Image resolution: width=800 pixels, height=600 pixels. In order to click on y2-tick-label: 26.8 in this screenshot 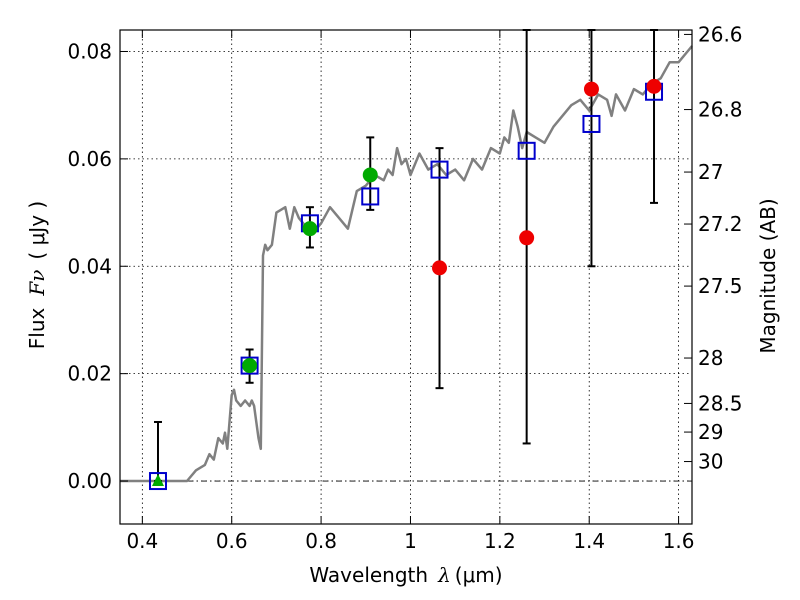, I will do `click(720, 110)`.